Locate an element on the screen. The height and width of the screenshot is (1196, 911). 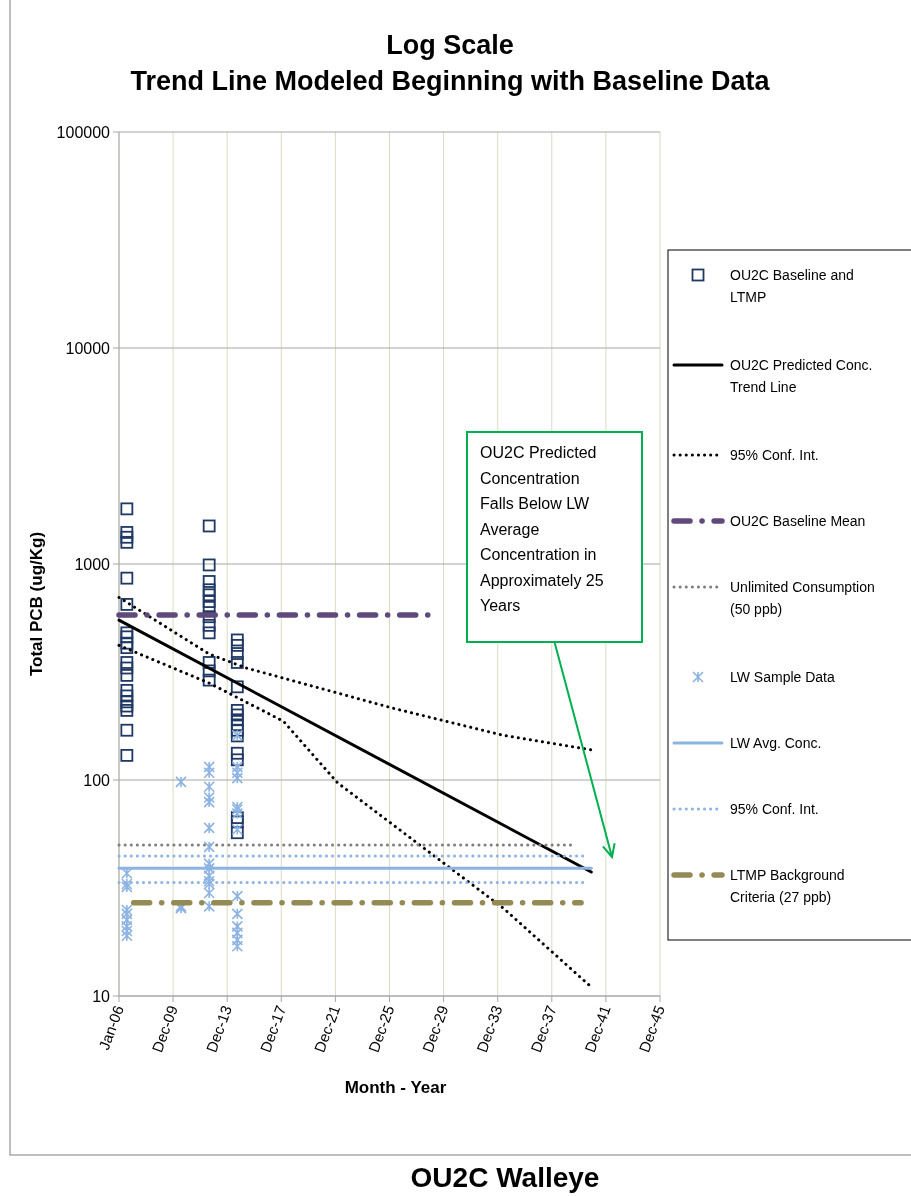
y-tick-label: 1000 is located at coordinates (92, 564).